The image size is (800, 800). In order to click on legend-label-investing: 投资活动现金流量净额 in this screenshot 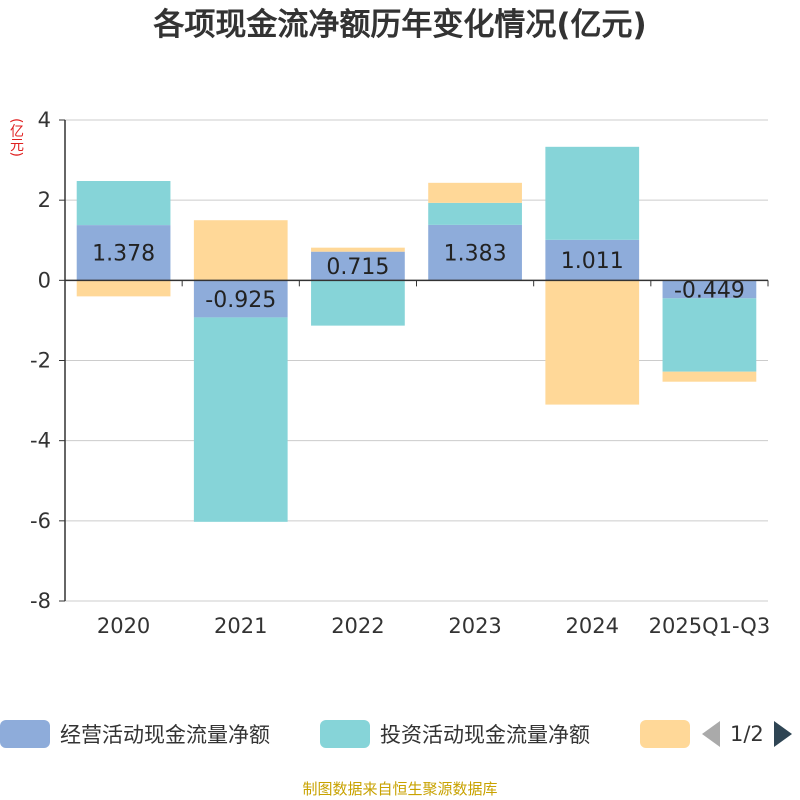, I will do `click(485, 735)`.